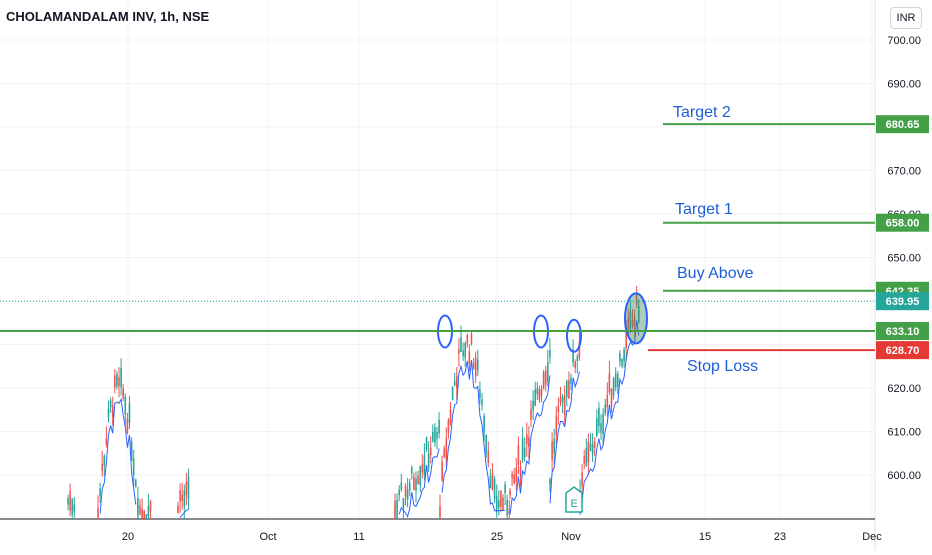  What do you see at coordinates (872, 537) in the screenshot?
I see `x-tick-label: Dec` at bounding box center [872, 537].